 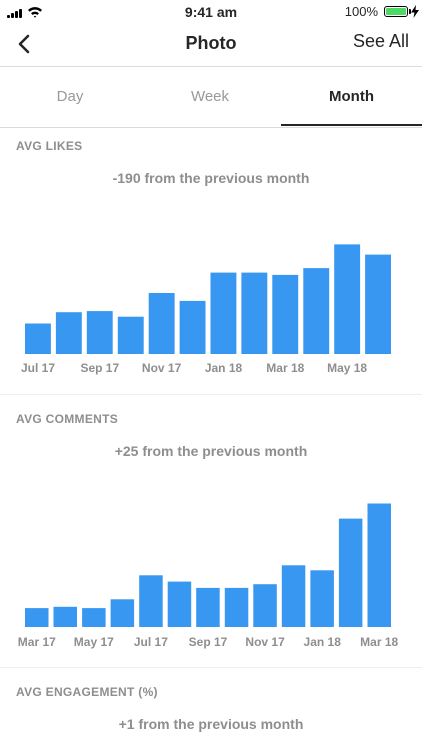 I want to click on tab-day: Day, so click(x=70, y=96).